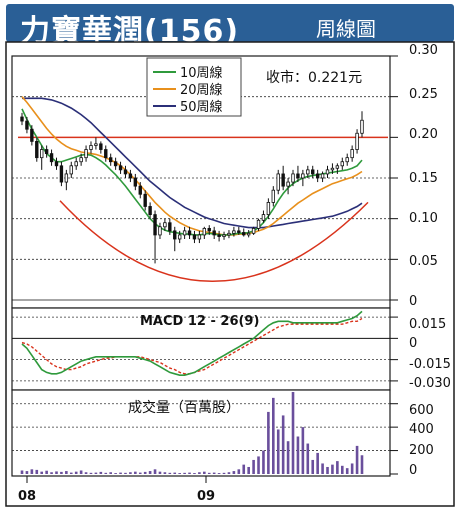  Describe the element at coordinates (206, 496) in the screenshot. I see `x-tick-label: 09` at that location.